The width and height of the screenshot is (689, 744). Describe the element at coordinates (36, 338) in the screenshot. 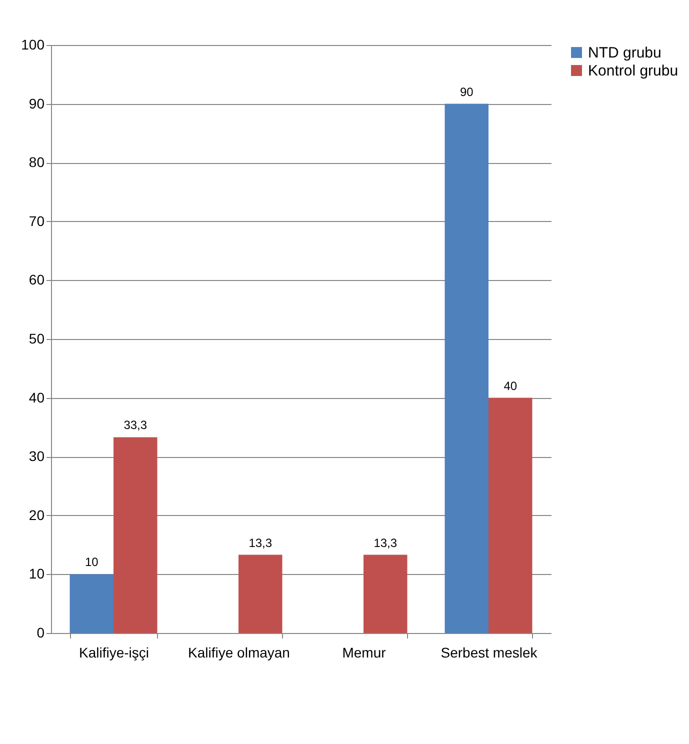

I see `y-tick-label: 50` at that location.